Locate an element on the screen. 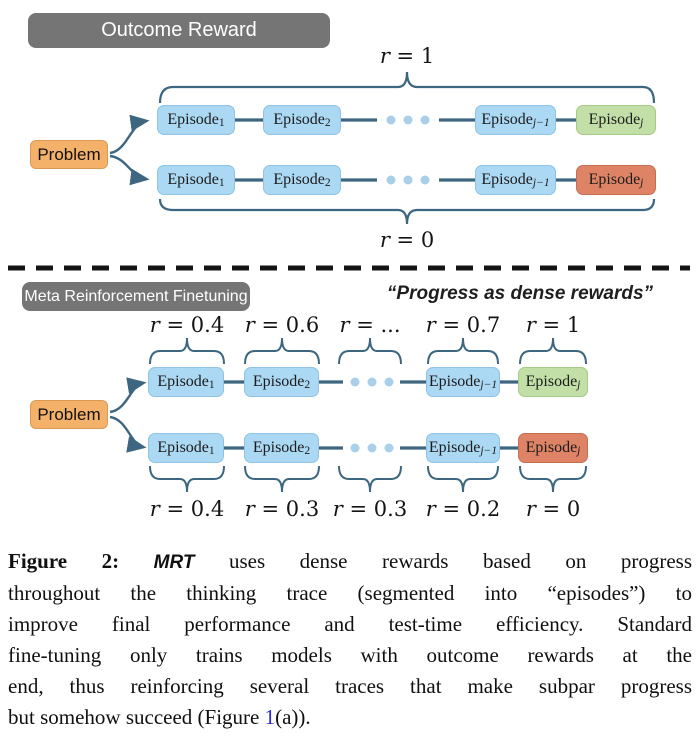 The image size is (698, 740). reward-value: = 1 is located at coordinates (415, 56).